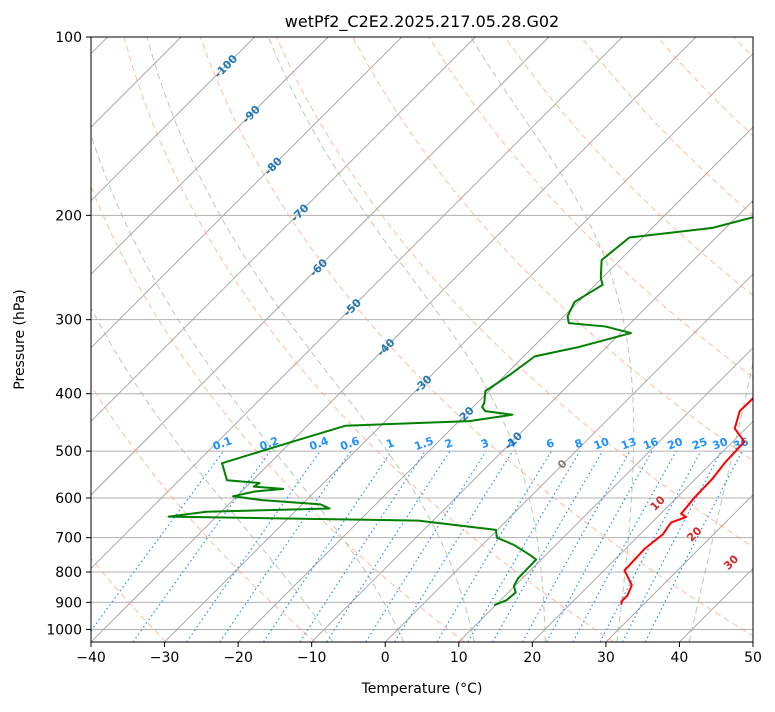  I want to click on x-tick-label: −30, so click(165, 658).